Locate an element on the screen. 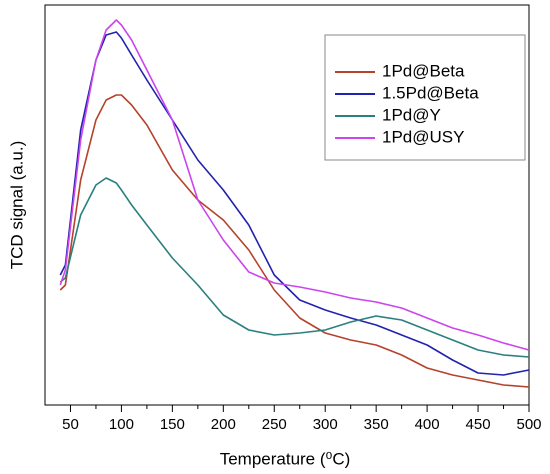  legend-label: 1Pd@USY is located at coordinates (423, 136).